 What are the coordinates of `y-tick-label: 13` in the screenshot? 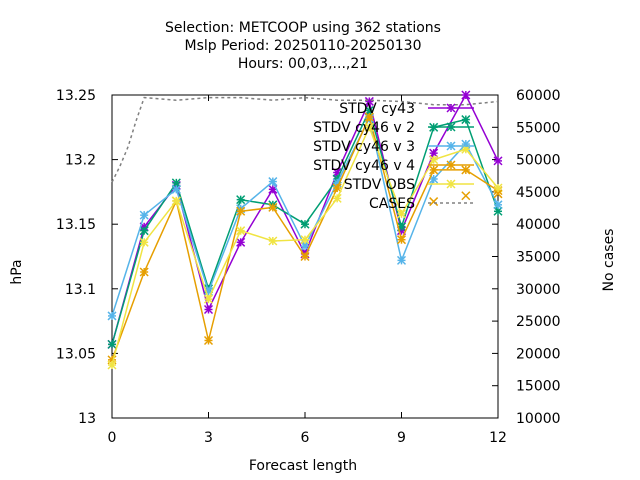 It's located at (87, 419).